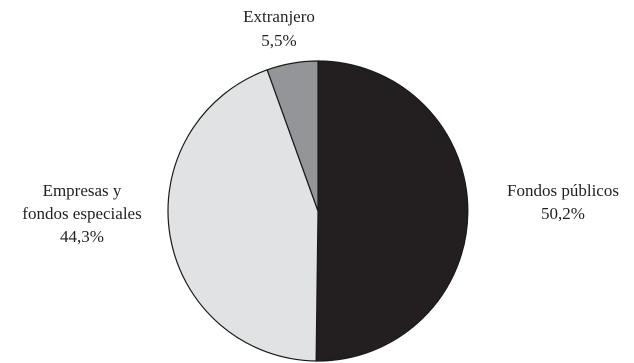 The width and height of the screenshot is (634, 363). Describe the element at coordinates (82, 236) in the screenshot. I see `slice-value-empresas: 44,3%` at that location.